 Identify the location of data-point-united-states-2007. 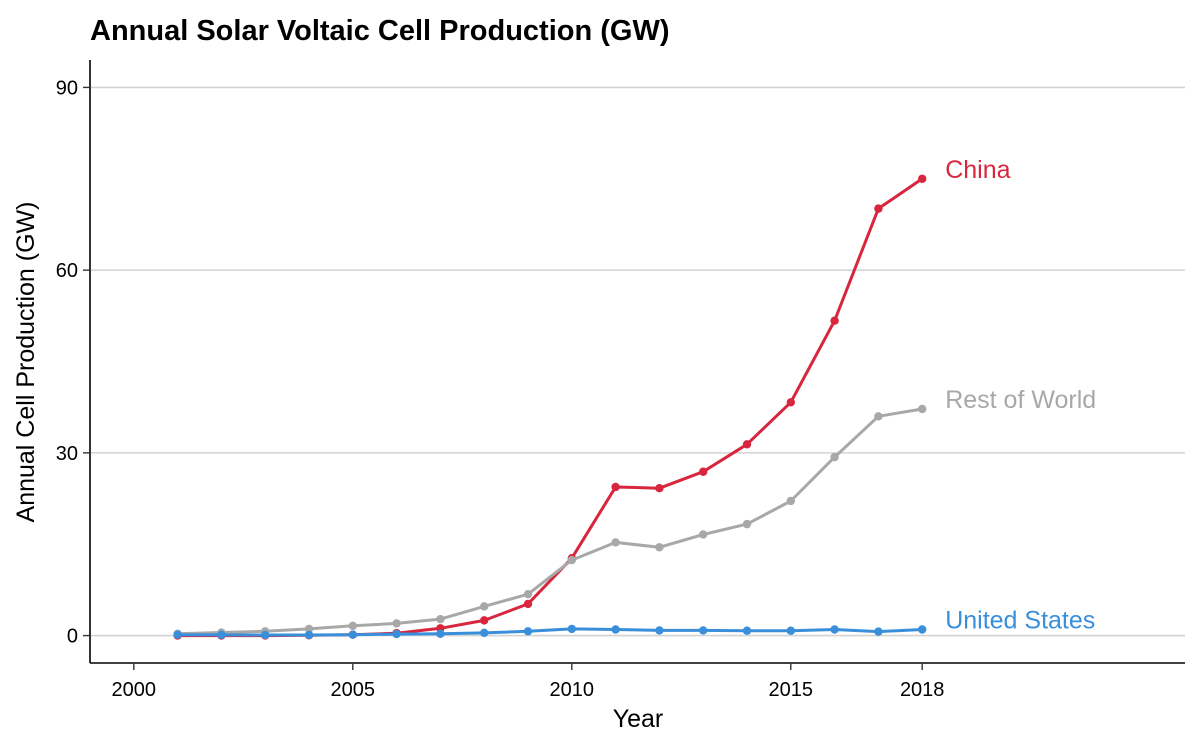
(440, 633).